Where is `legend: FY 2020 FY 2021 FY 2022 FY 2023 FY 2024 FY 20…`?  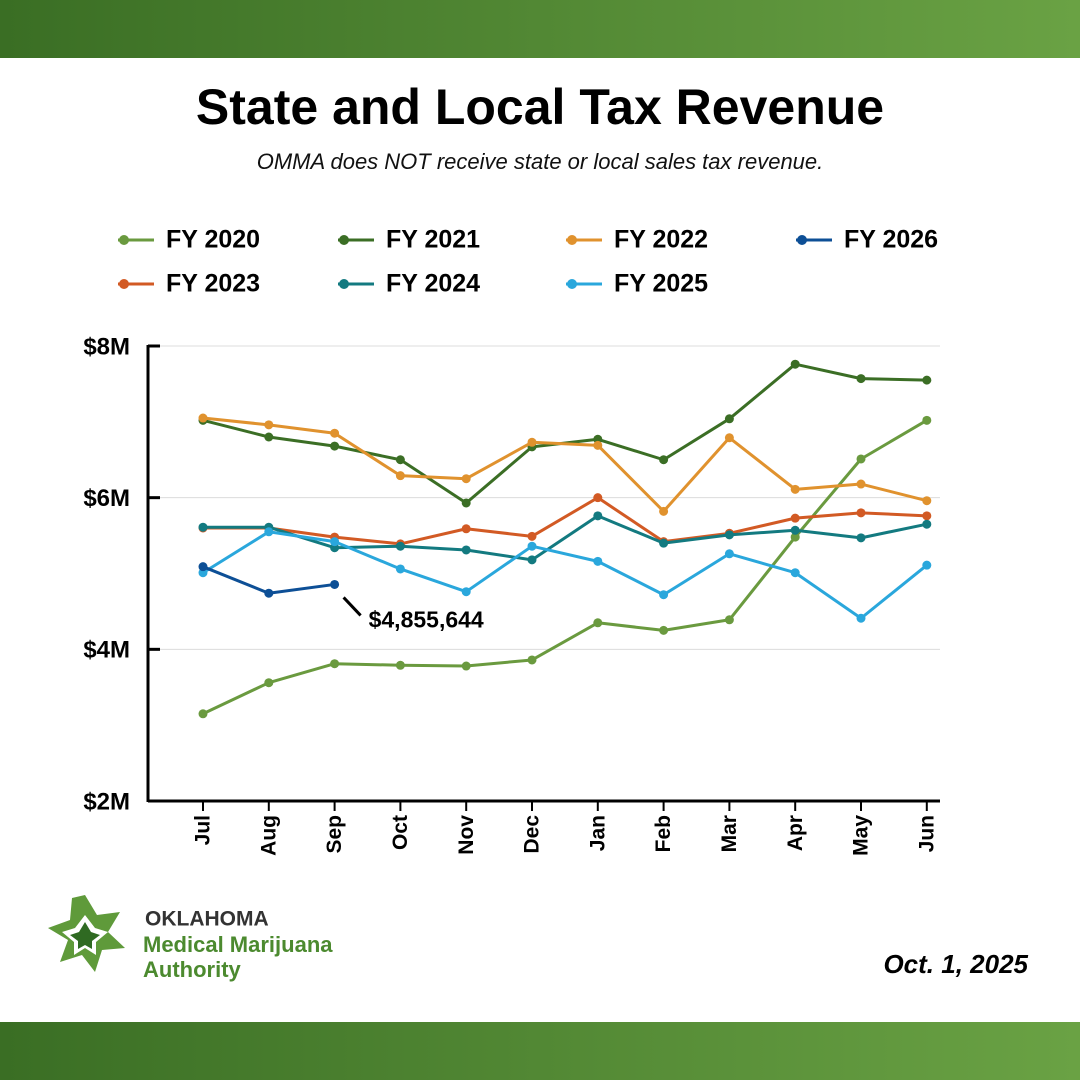 legend: FY 2020 FY 2021 FY 2022 FY 2023 FY 2024 FY 20… is located at coordinates (528, 262).